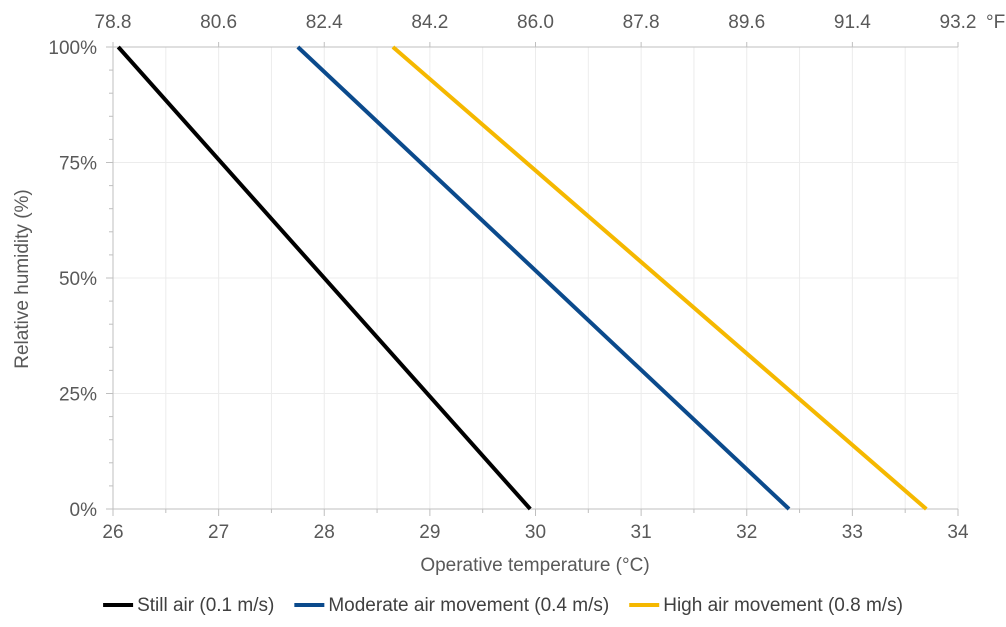 Image resolution: width=1006 pixels, height=627 pixels. I want to click on y-tick-labels: 0% 25% 50% 75% 100%, so click(72, 279).